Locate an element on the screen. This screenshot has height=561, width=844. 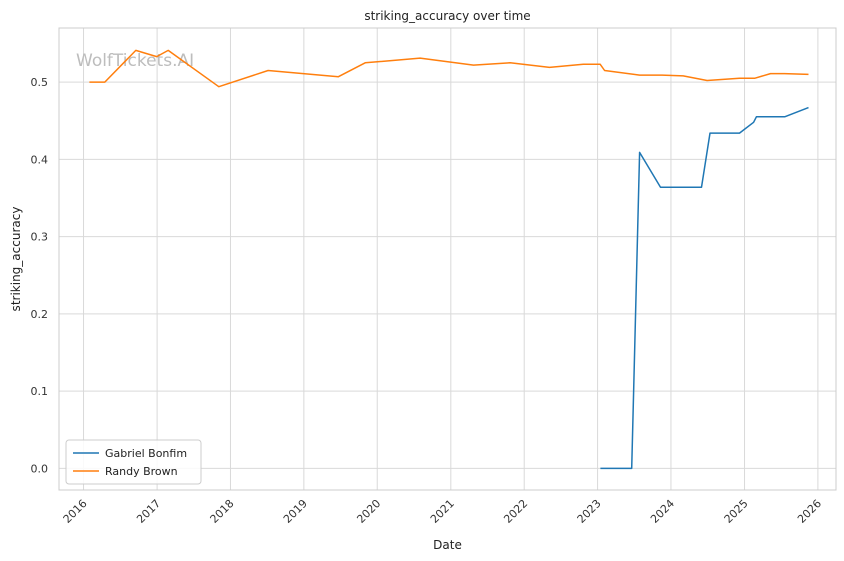
y-tick-label: 0.4 is located at coordinates (40, 159).